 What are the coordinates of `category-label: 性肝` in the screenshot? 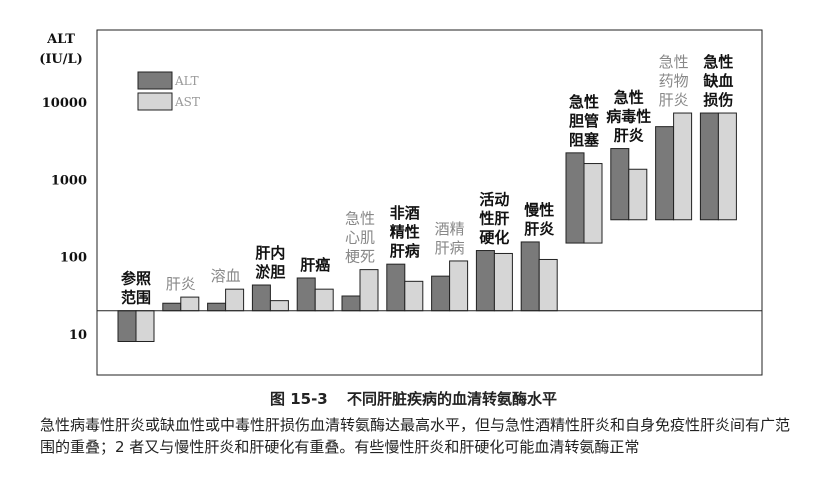 It's located at (494, 219).